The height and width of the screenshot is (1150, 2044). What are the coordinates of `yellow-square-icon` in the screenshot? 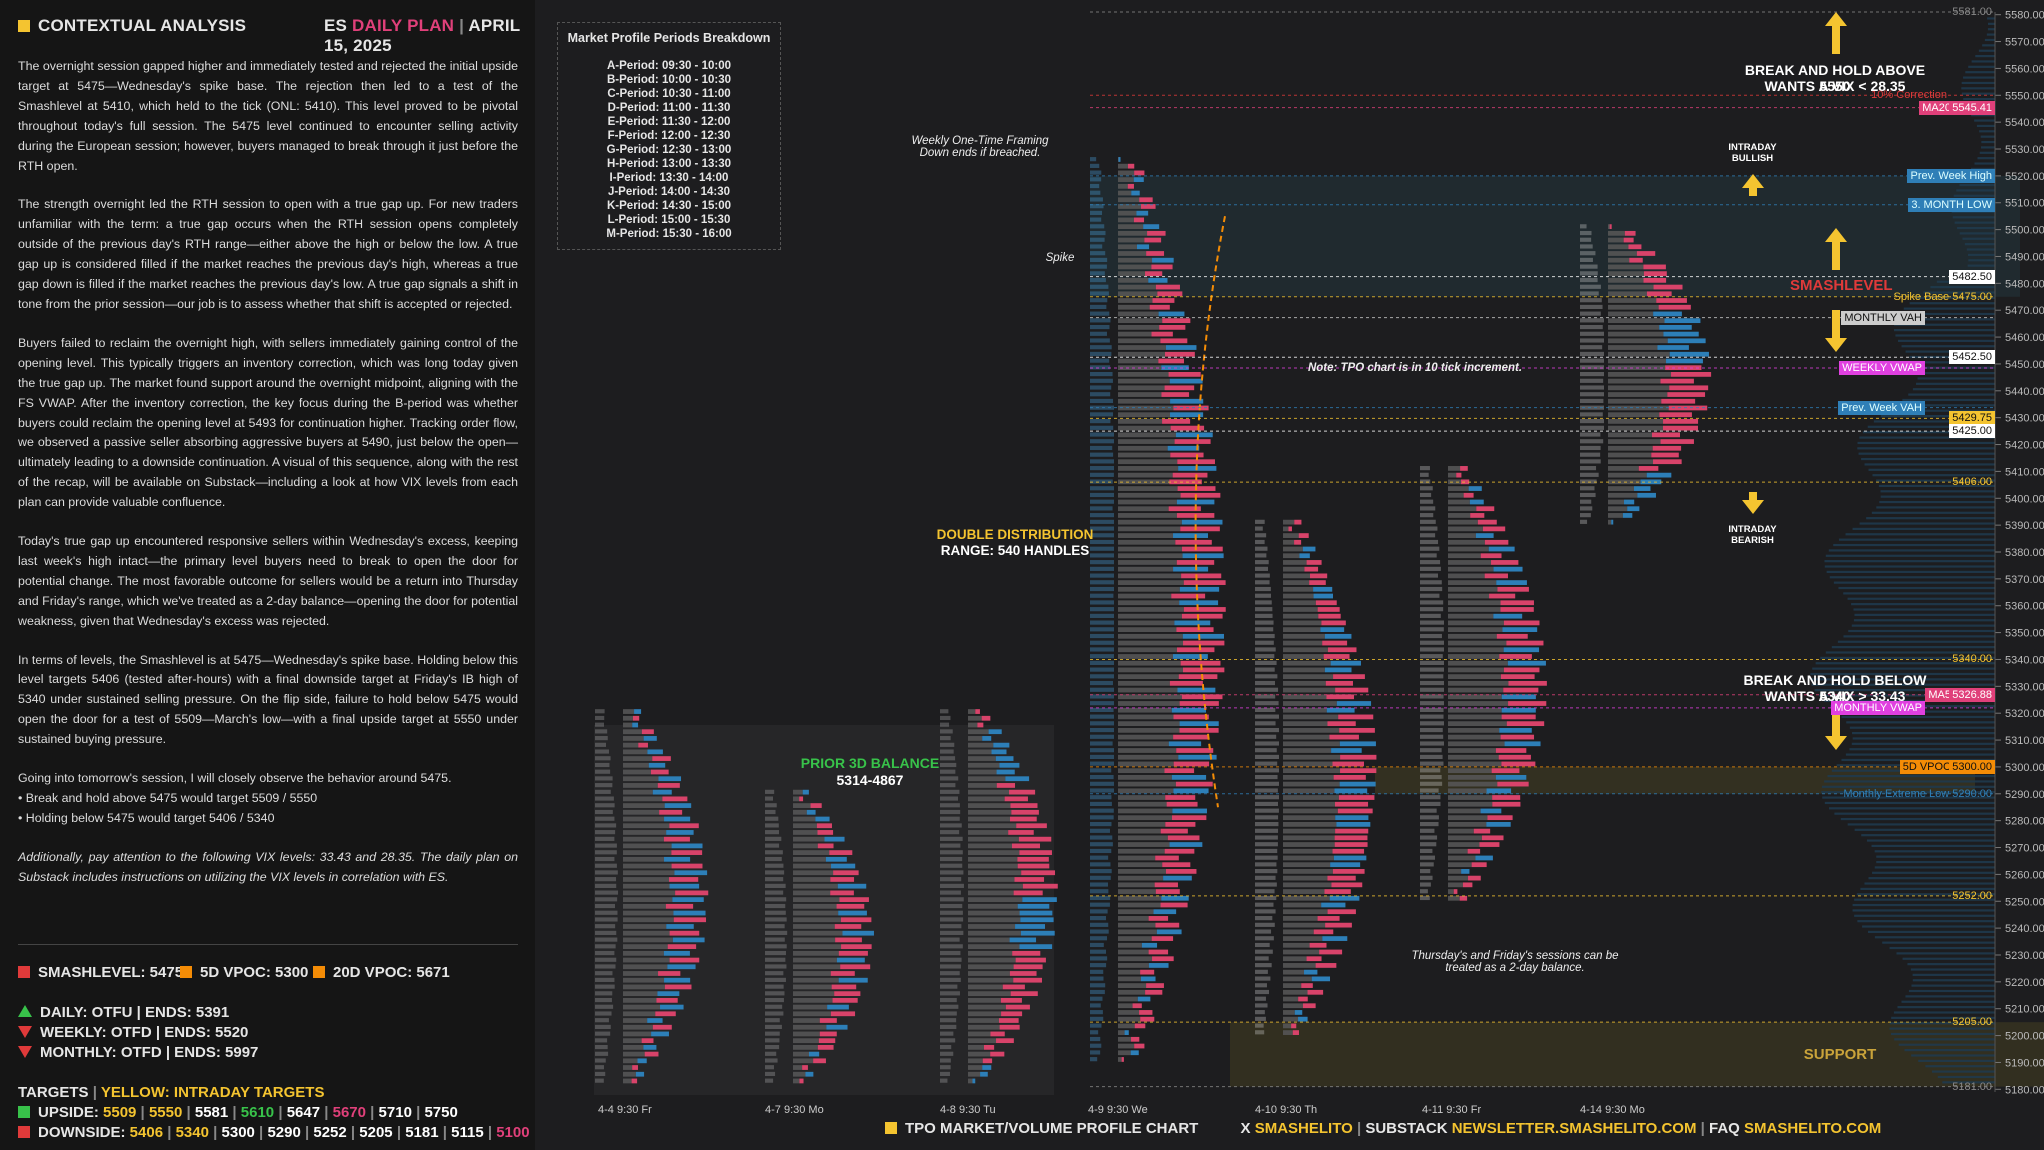 It's located at (1227, 1128).